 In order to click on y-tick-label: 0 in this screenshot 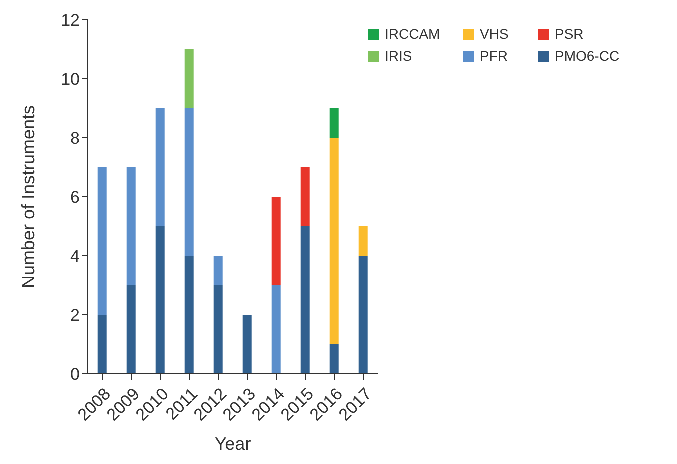, I will do `click(75, 374)`.